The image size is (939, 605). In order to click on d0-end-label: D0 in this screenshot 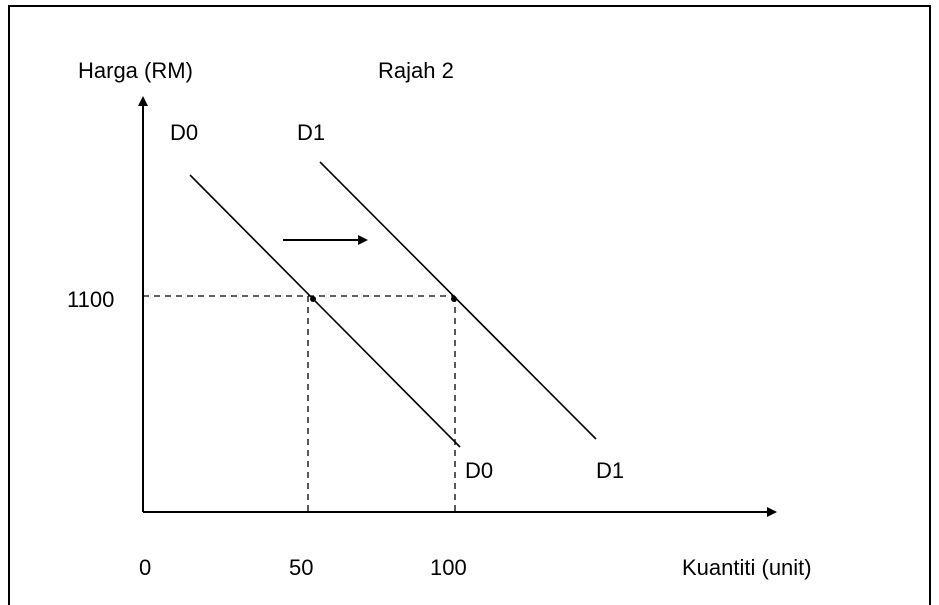, I will do `click(479, 470)`.